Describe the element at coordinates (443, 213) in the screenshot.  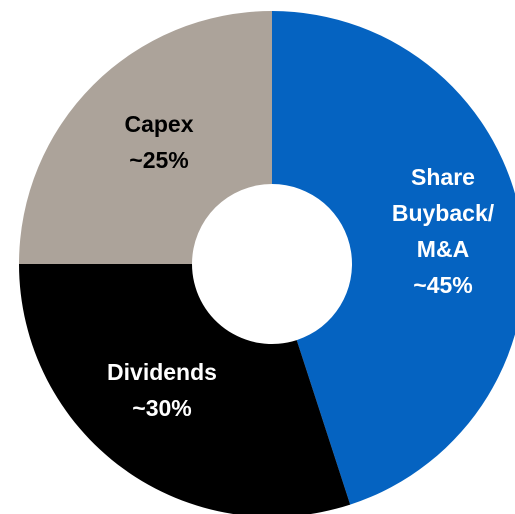
I see `category-label: Share Buyback/ M&A` at that location.